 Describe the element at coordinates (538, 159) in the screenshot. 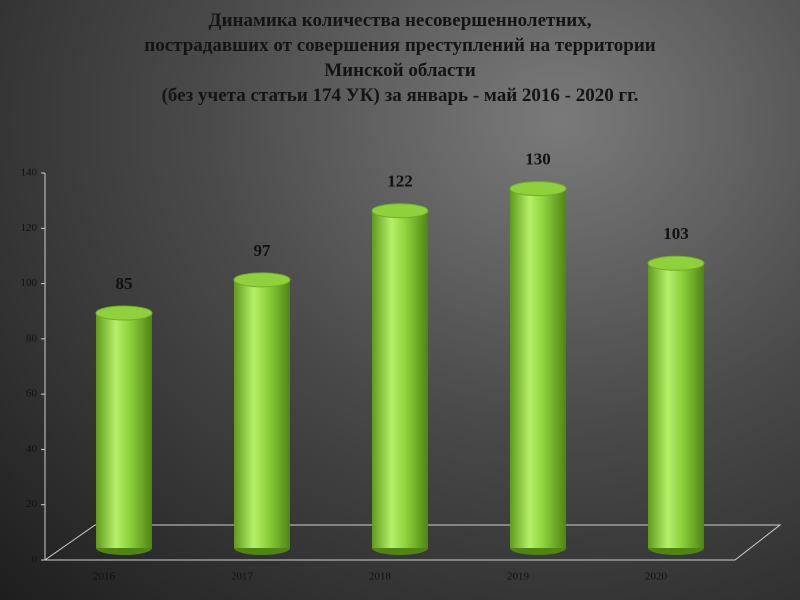

I see `value-label: 130` at that location.